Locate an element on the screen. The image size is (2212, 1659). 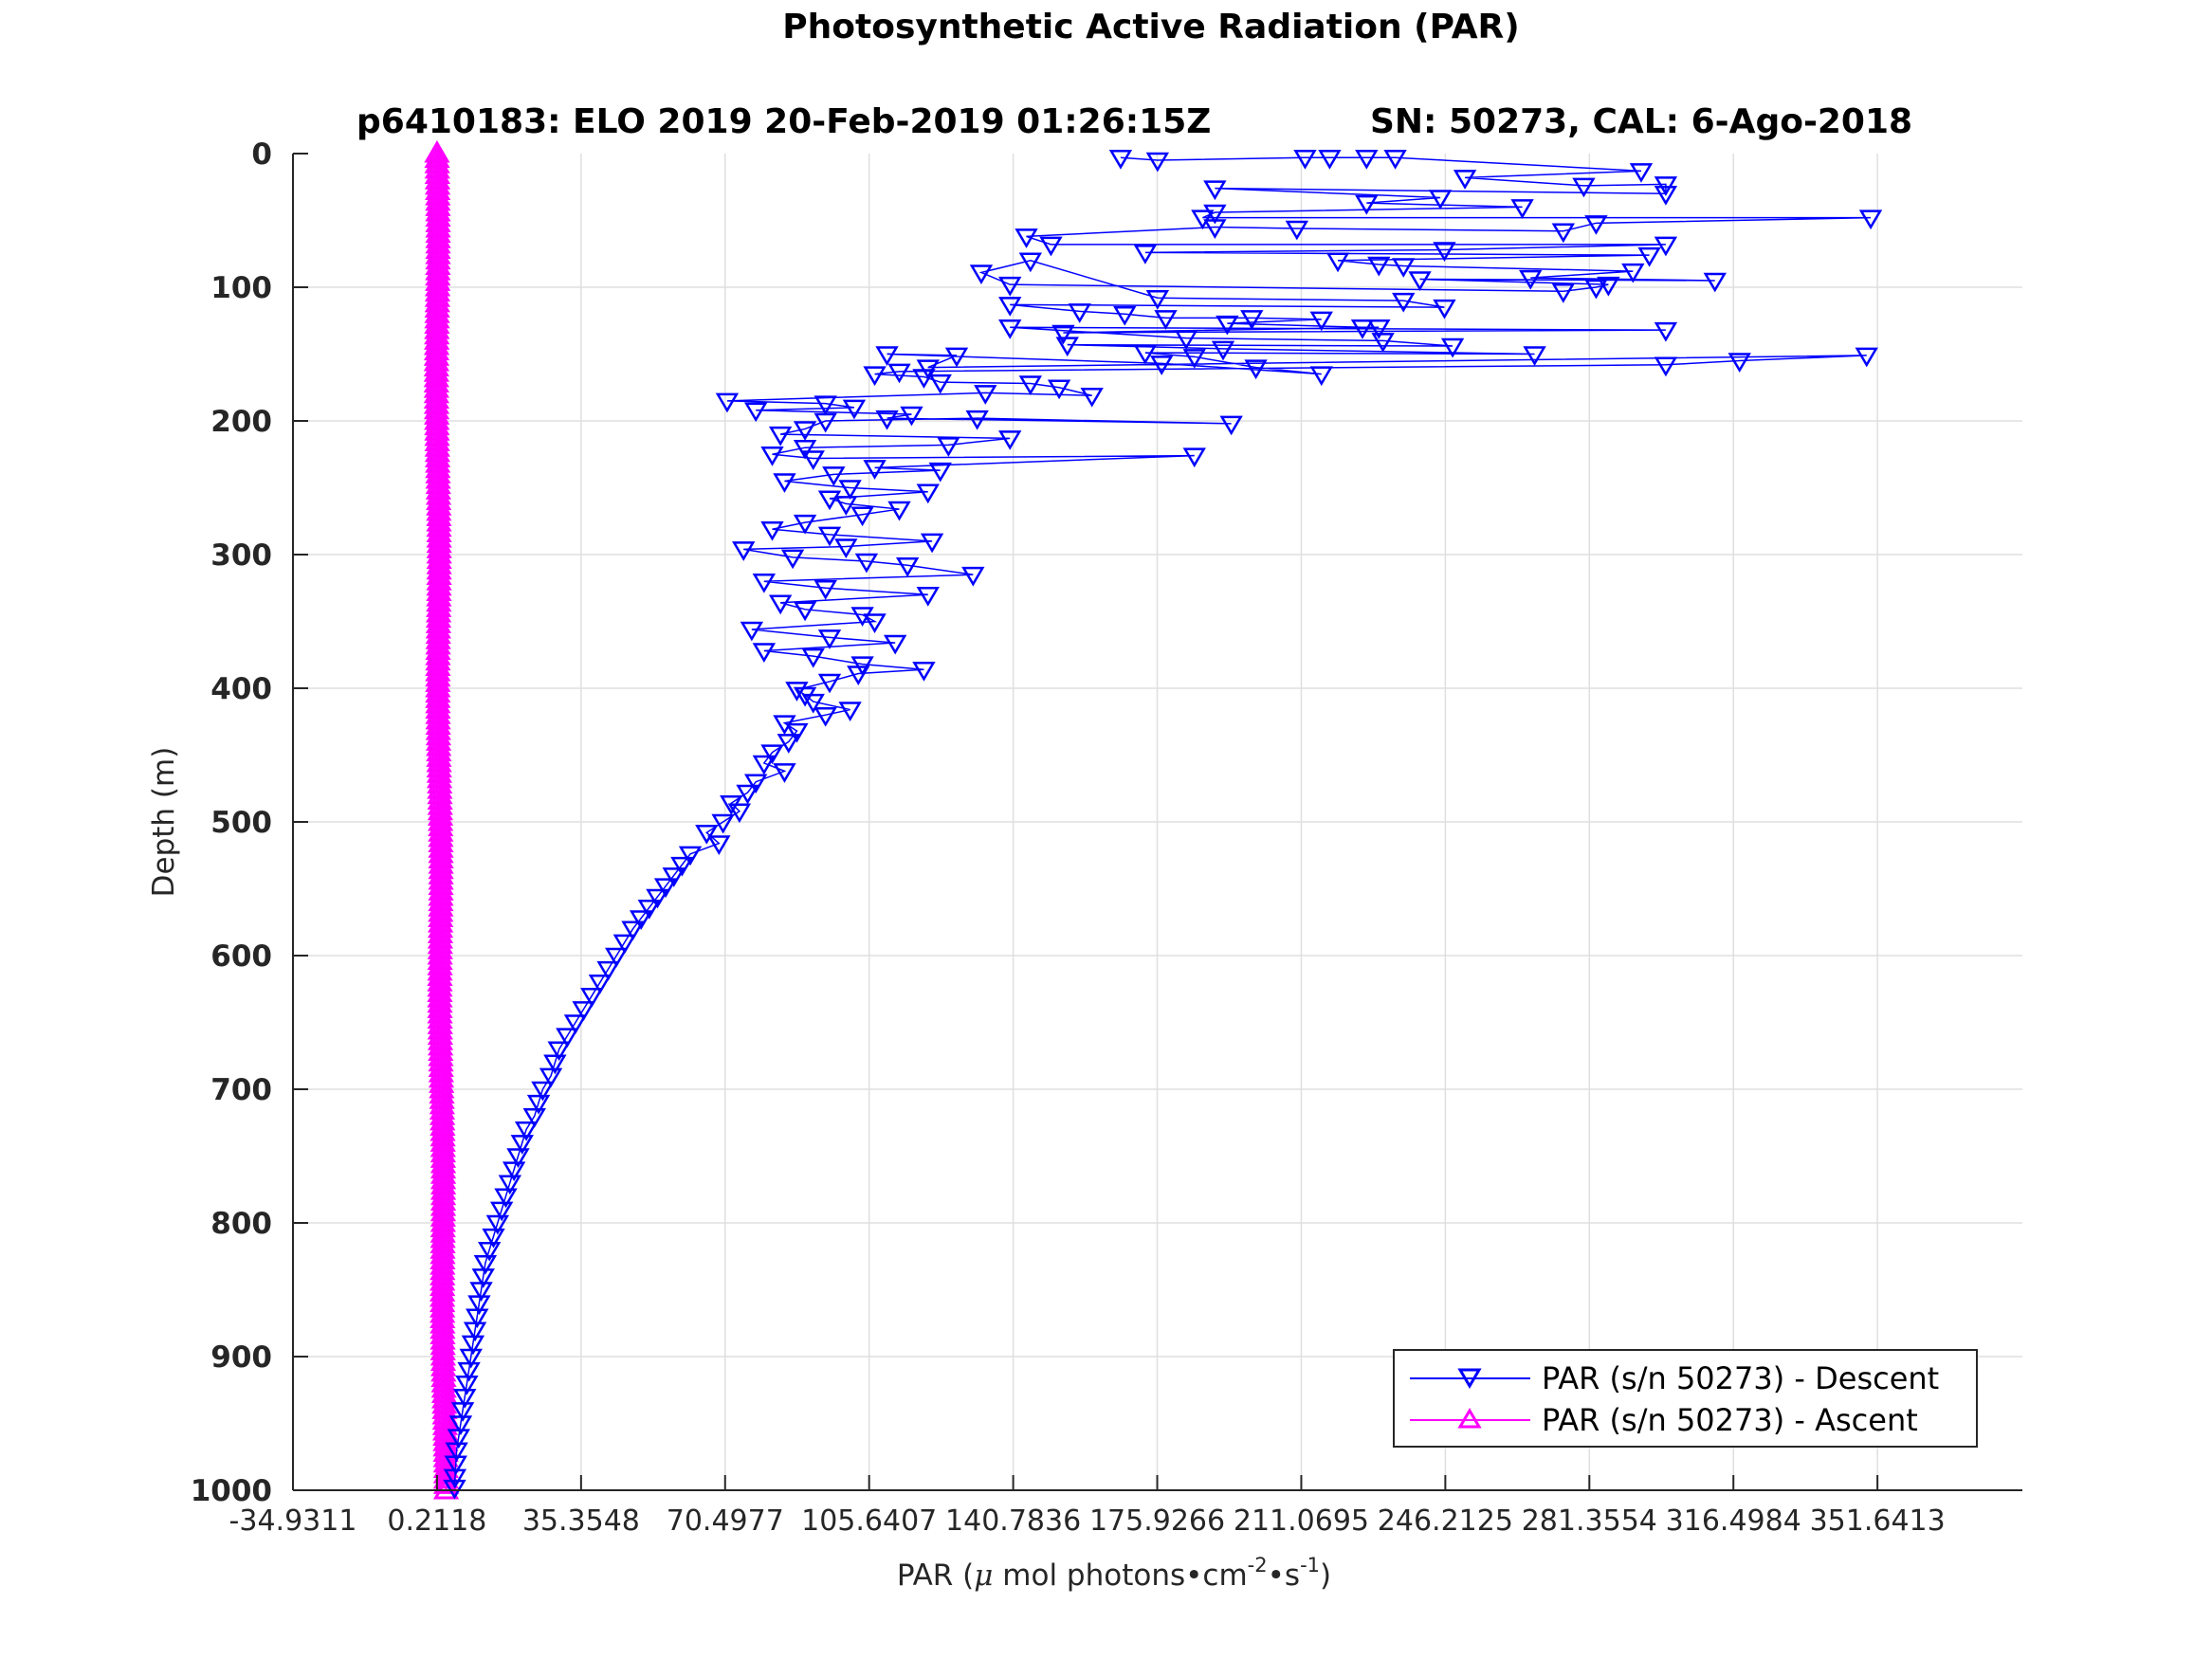
legend-descent-marker is located at coordinates (1469, 1378).